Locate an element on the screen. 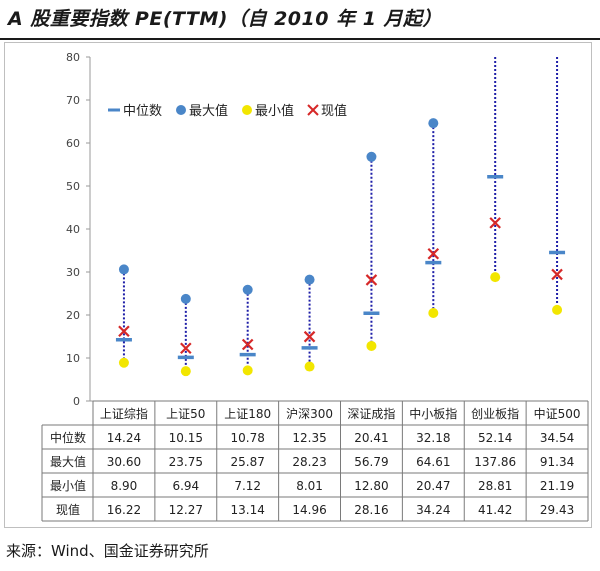 The width and height of the screenshot is (600, 571). row-label-min: 最小值 is located at coordinates (68, 485).